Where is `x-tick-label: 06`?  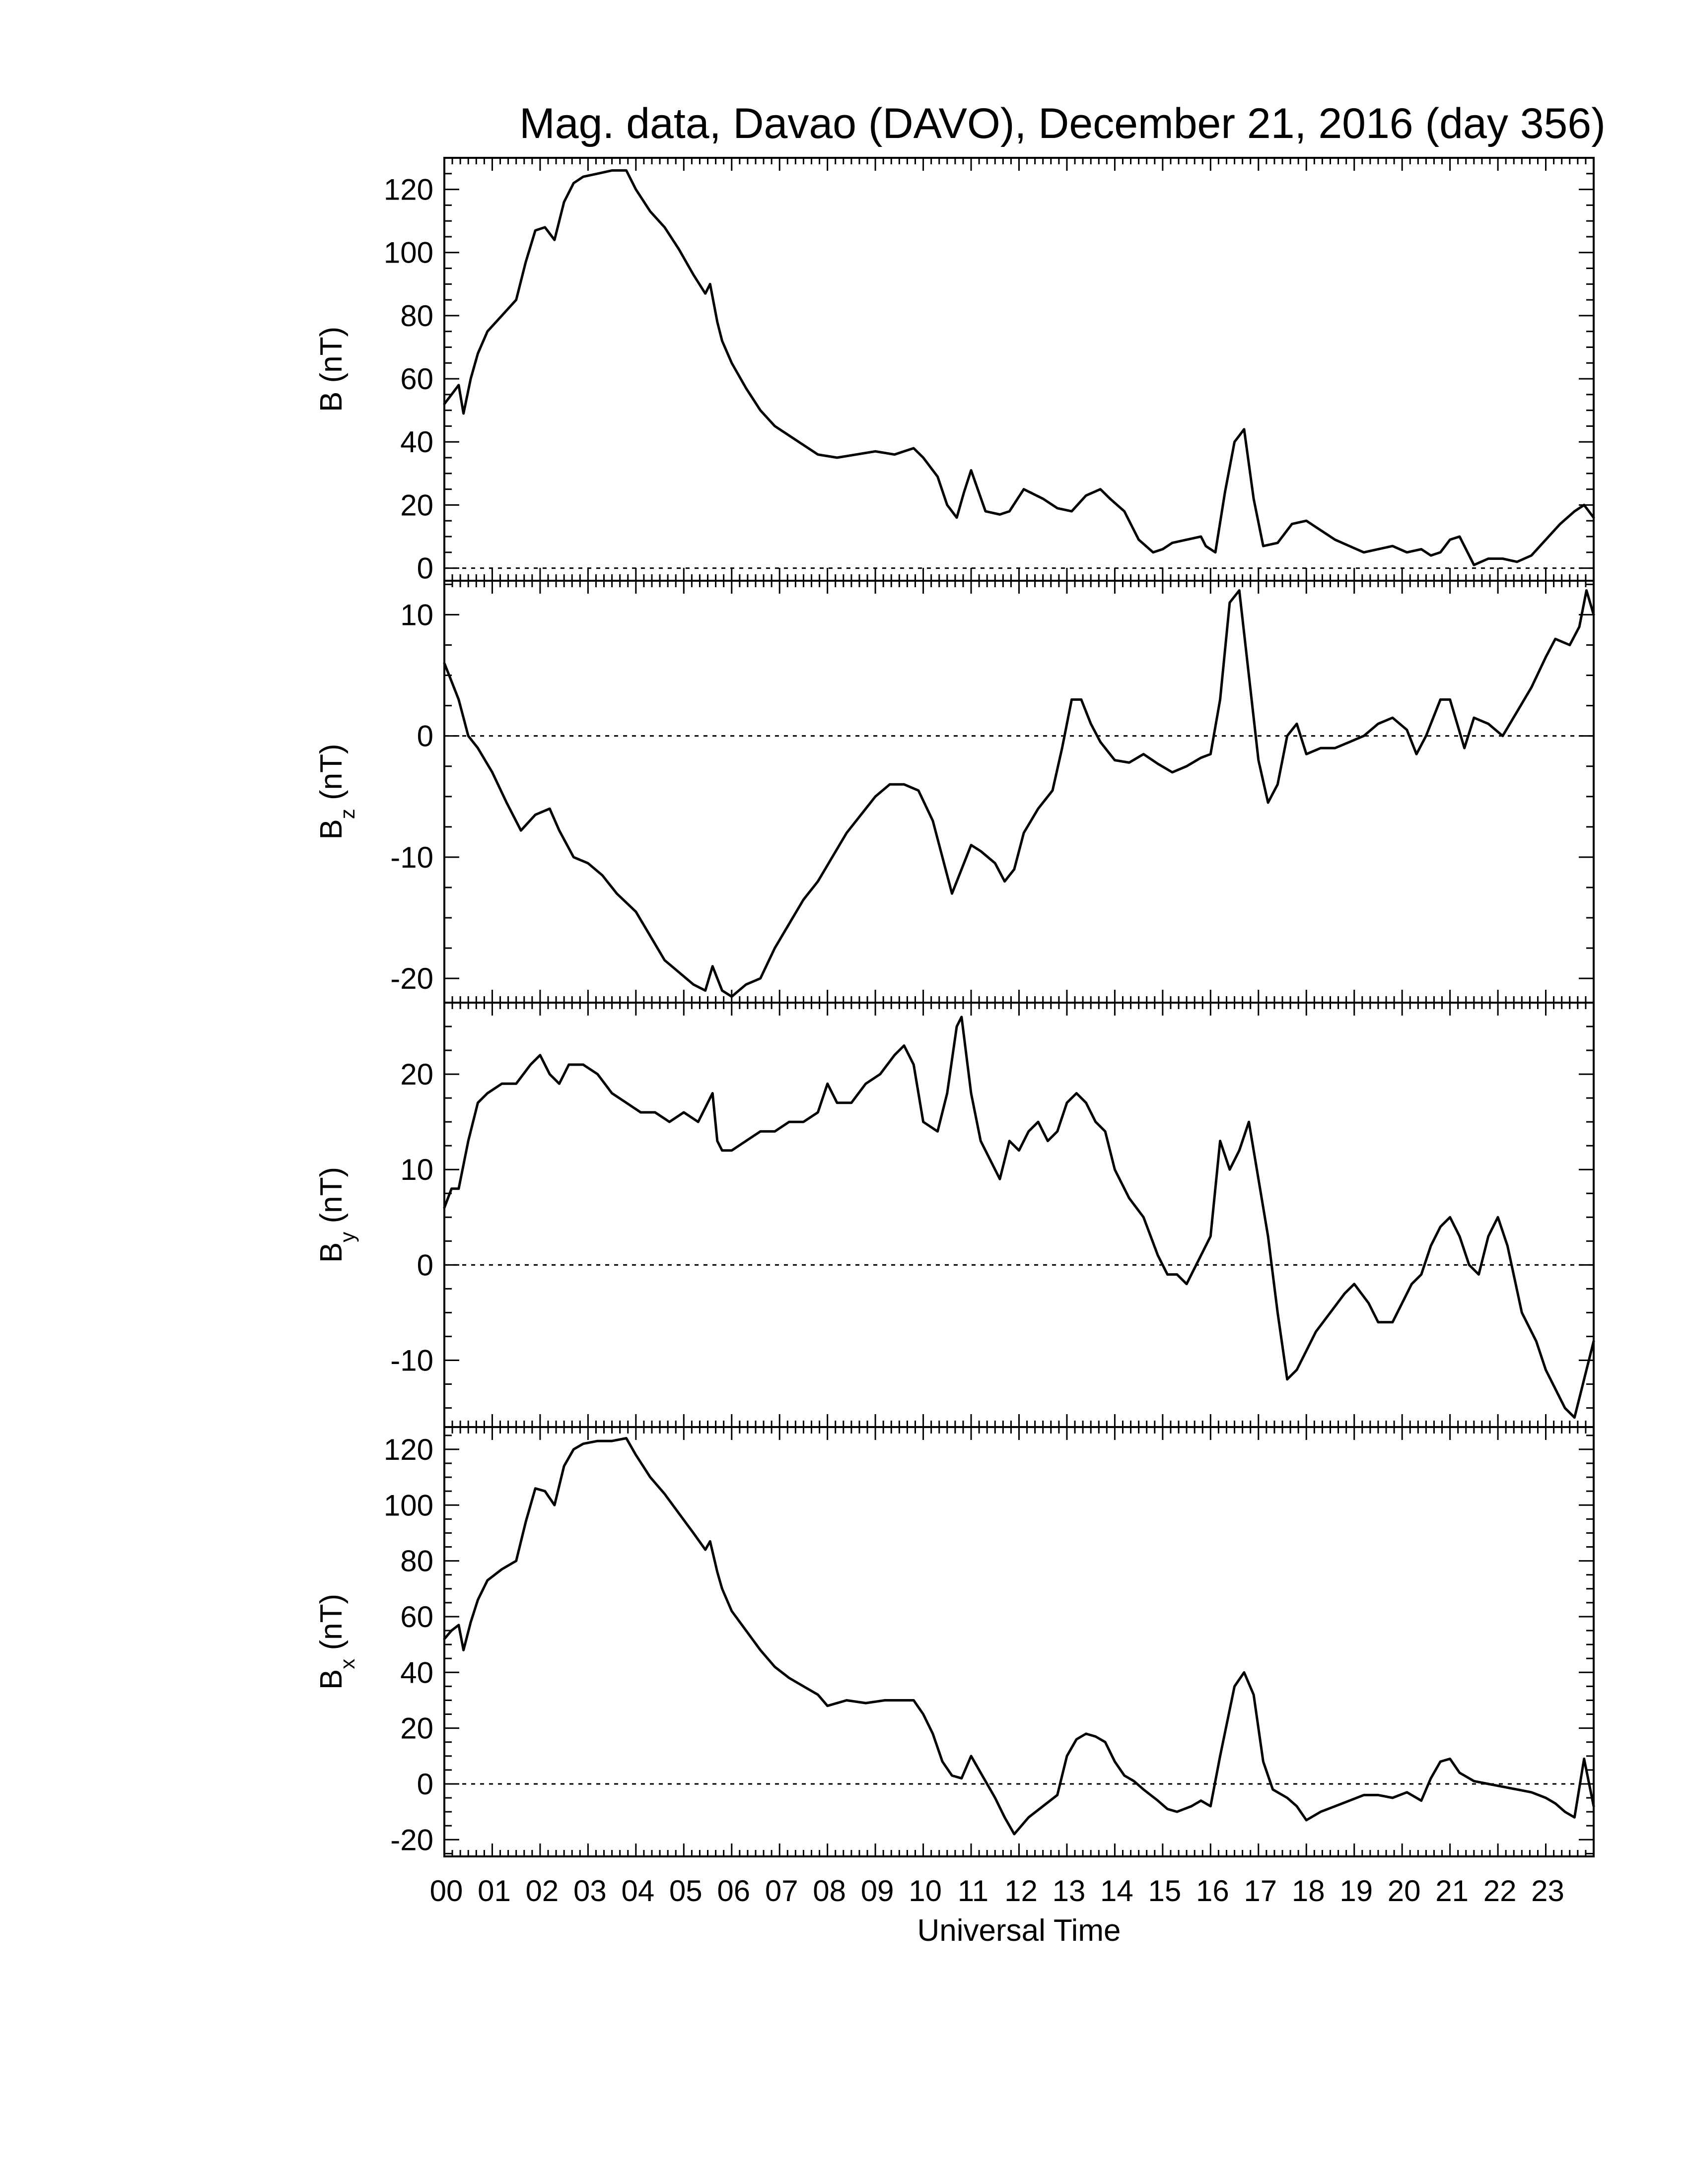
x-tick-label: 06 is located at coordinates (733, 1891).